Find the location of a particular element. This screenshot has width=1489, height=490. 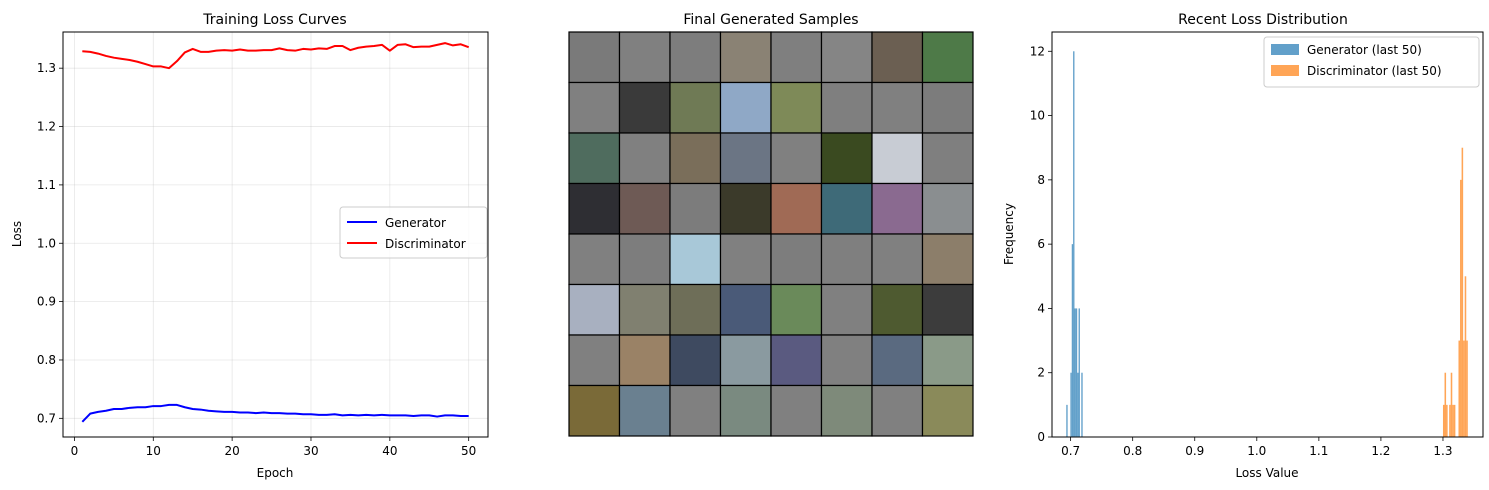

legend-label-generator: Generator (last 50) is located at coordinates (1364, 50).